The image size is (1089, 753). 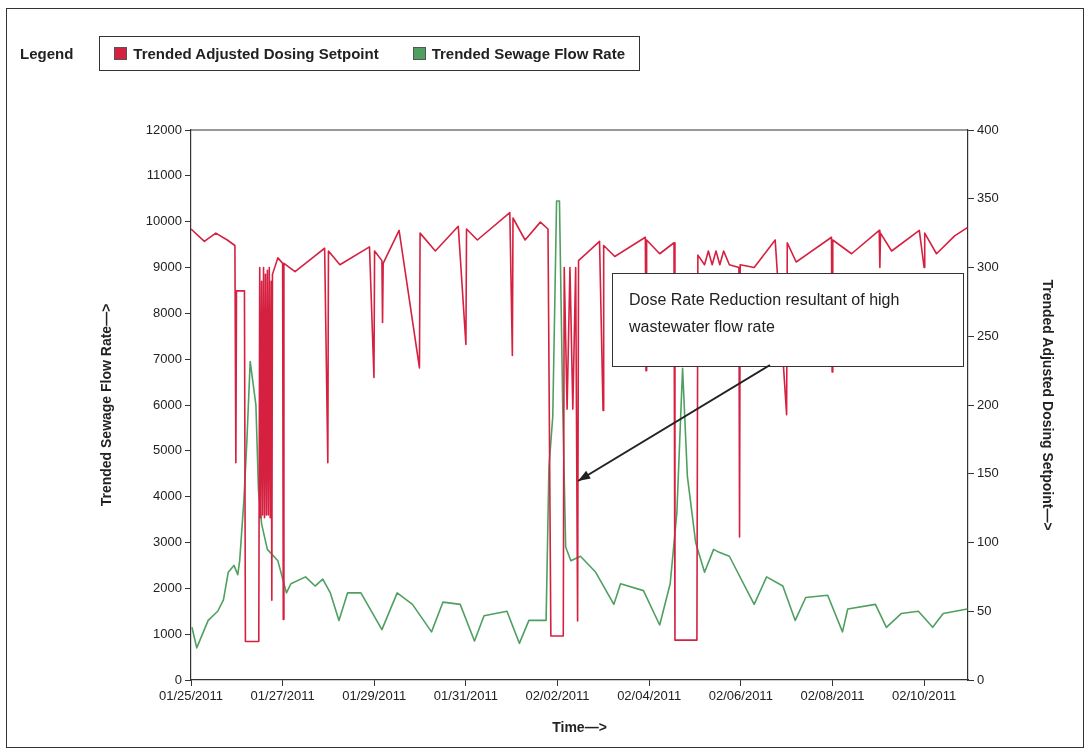 What do you see at coordinates (167, 633) in the screenshot?
I see `y-tick-label: 1000` at bounding box center [167, 633].